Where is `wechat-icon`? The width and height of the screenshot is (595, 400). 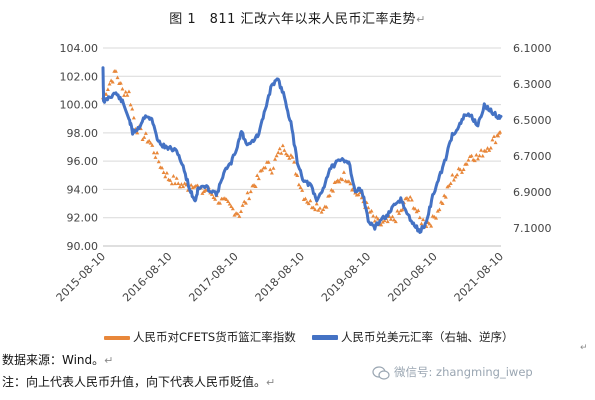
wechat-icon is located at coordinates (381, 372).